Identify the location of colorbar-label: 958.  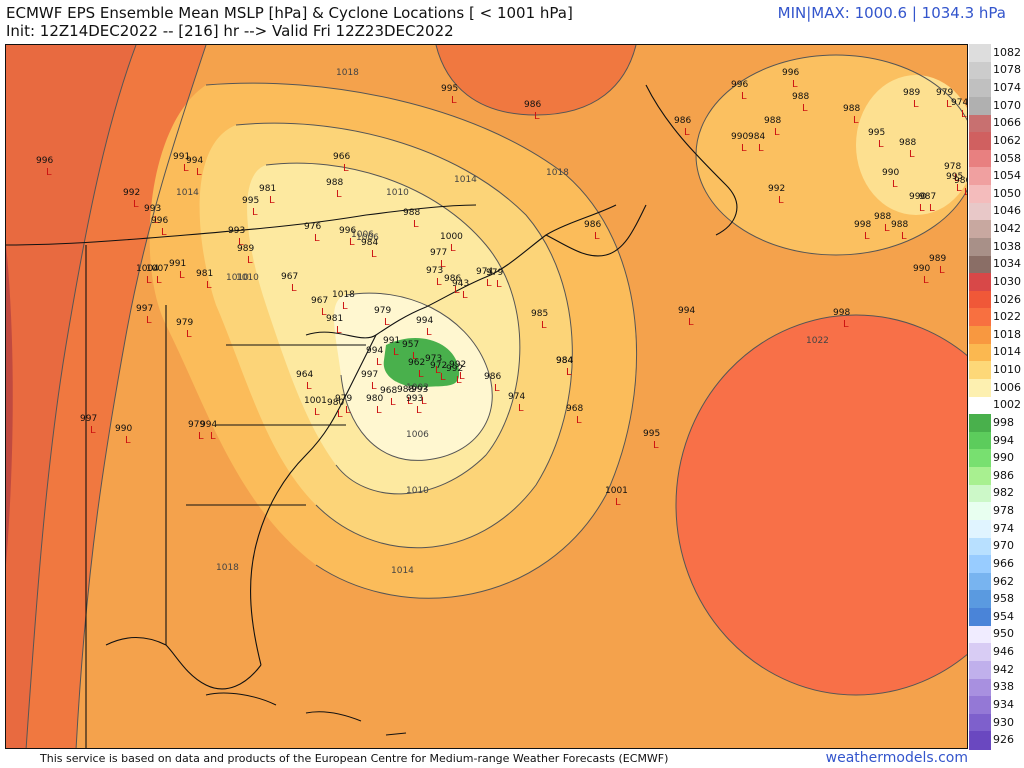
(1003, 599).